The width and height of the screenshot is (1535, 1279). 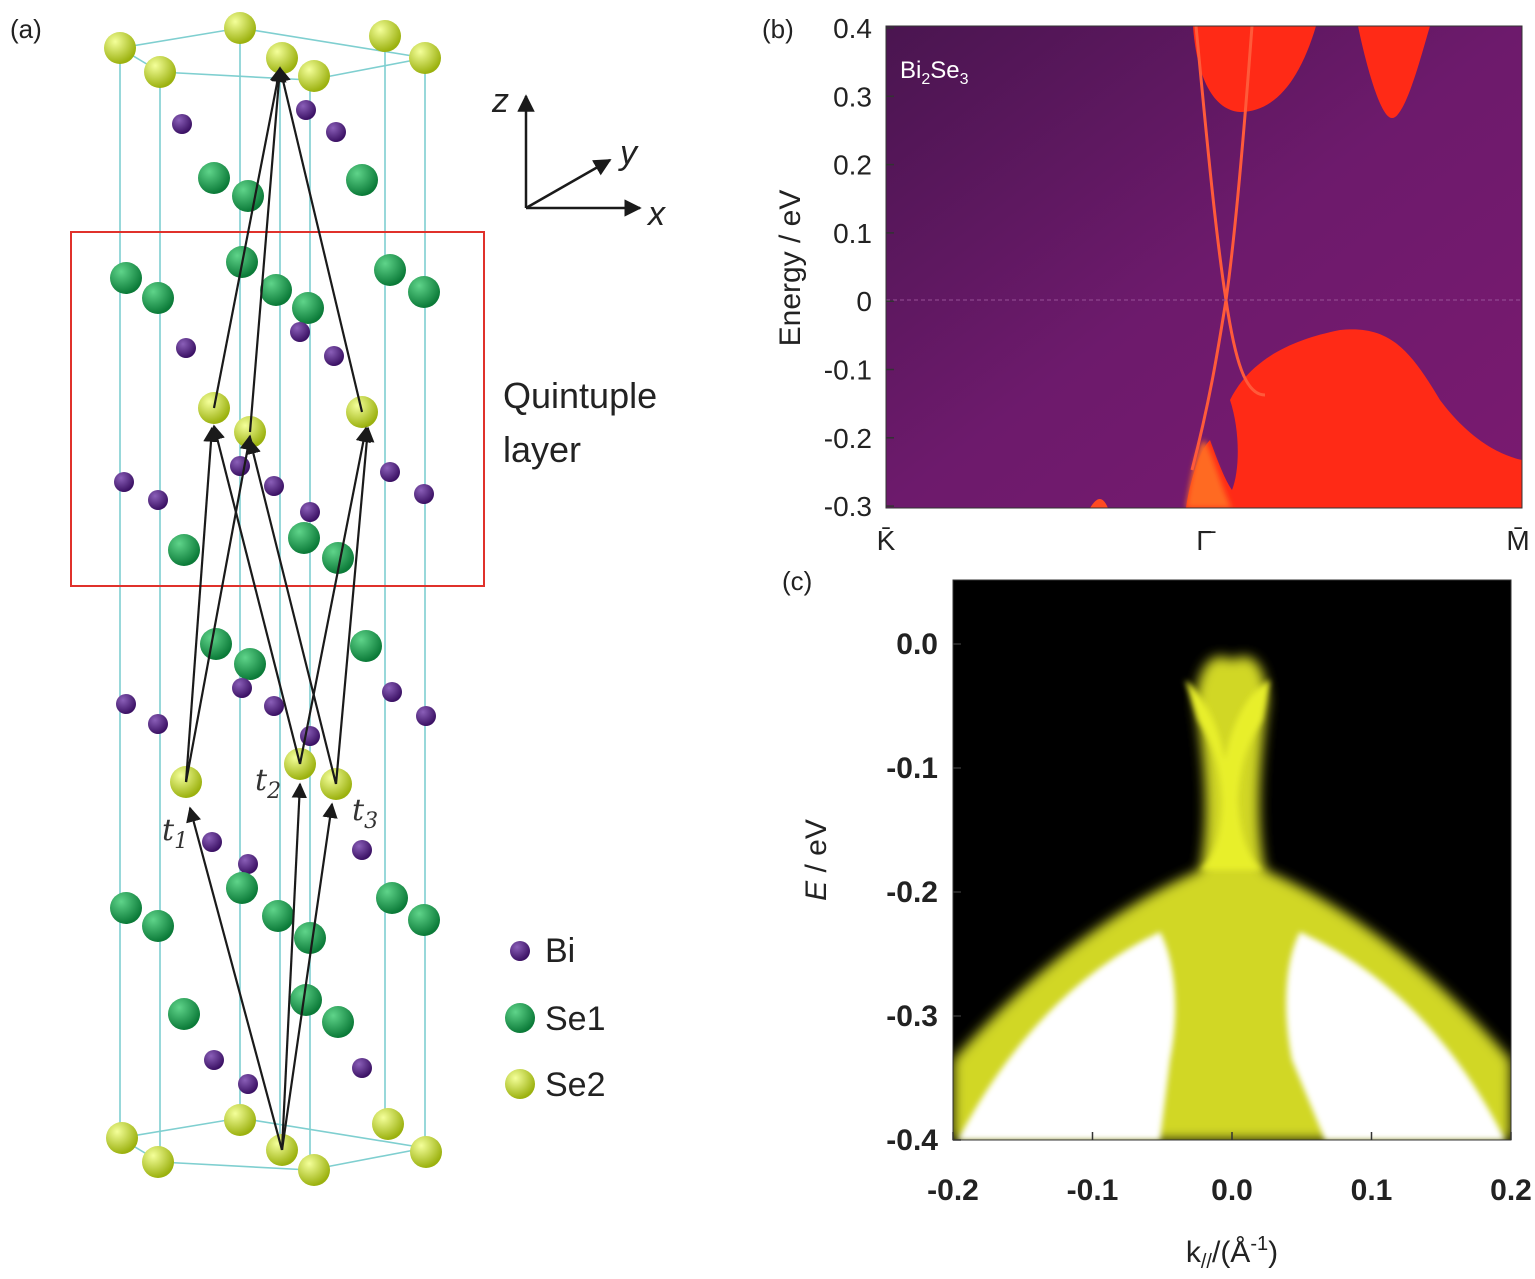 I want to click on panel-c-yticks: 0.0 -0.1 -0.2 -0.3 -0.4, so click(x=923, y=892).